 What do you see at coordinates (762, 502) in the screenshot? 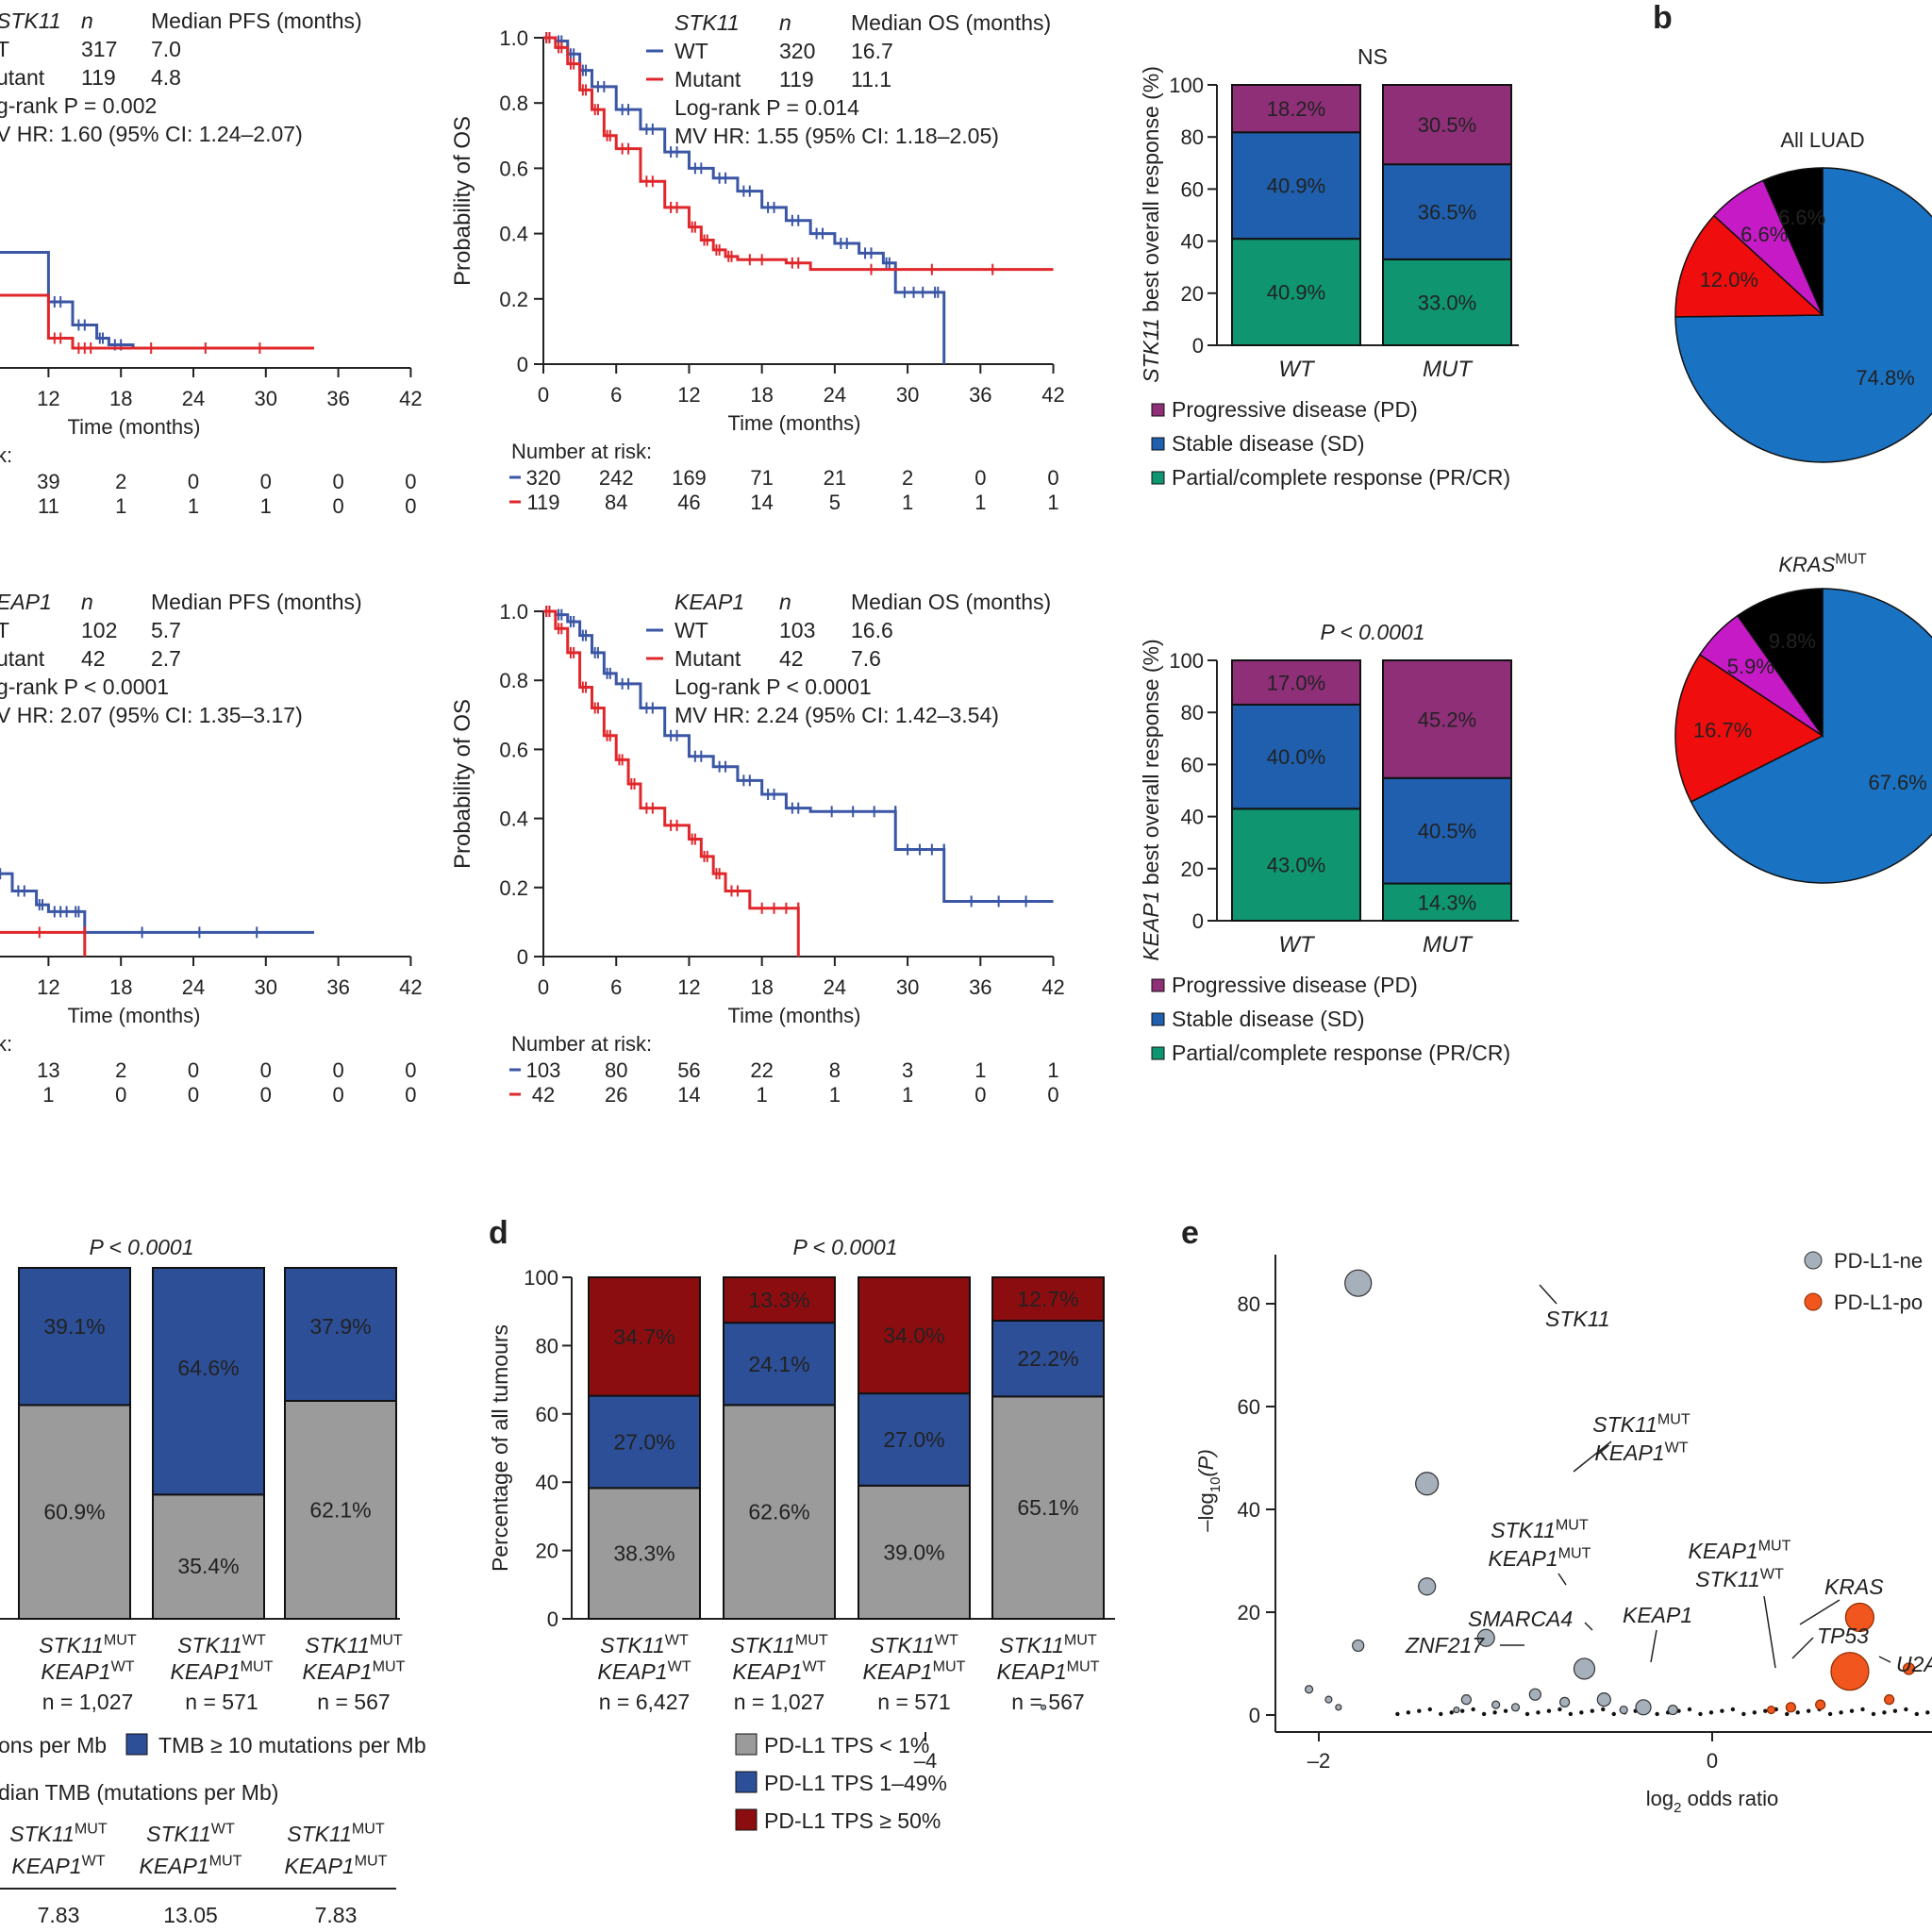
I see `risk-value: 14` at bounding box center [762, 502].